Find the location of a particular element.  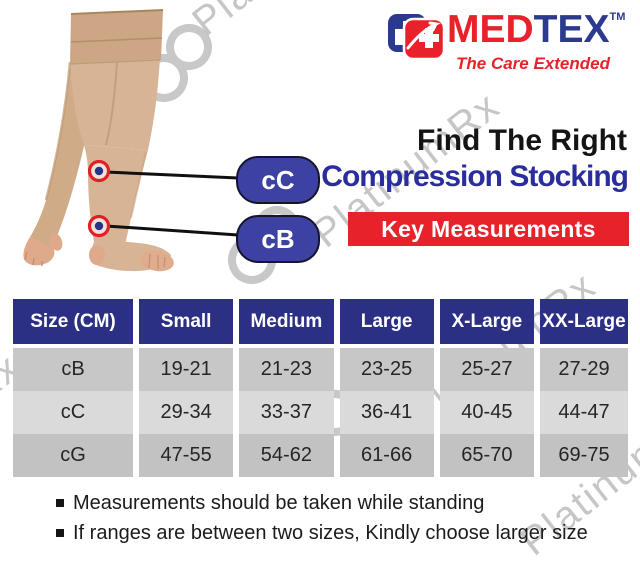

column-header-large: Large is located at coordinates (386, 321).